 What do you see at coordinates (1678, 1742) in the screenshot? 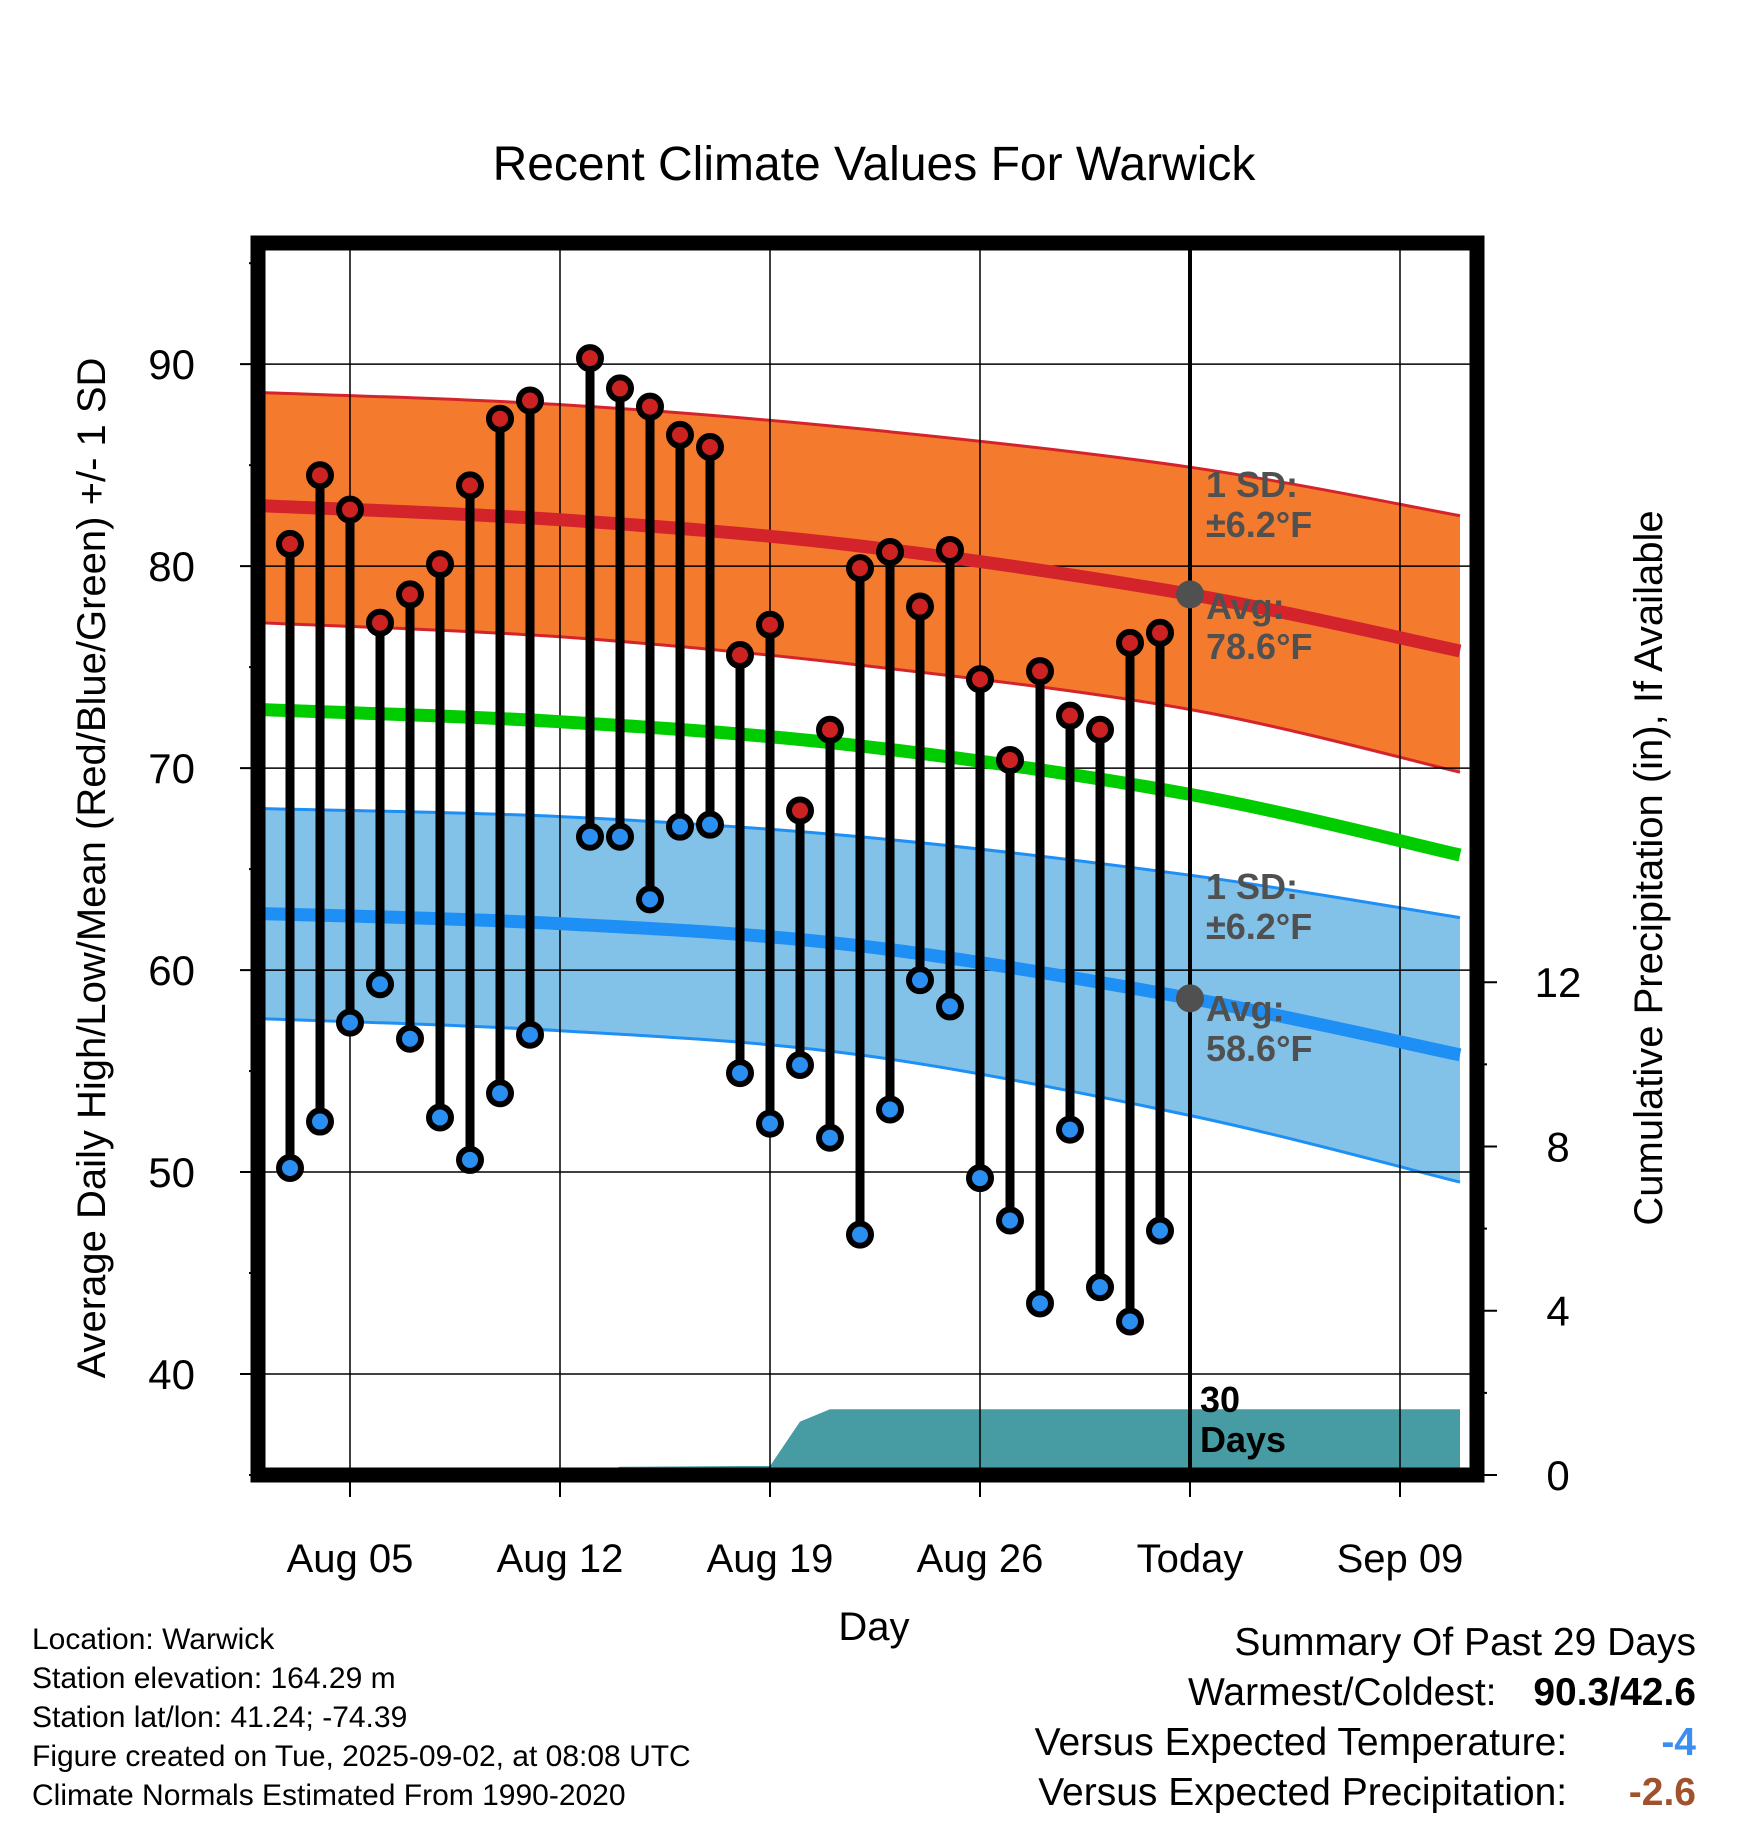
I see `temp-departure-value: -4` at bounding box center [1678, 1742].